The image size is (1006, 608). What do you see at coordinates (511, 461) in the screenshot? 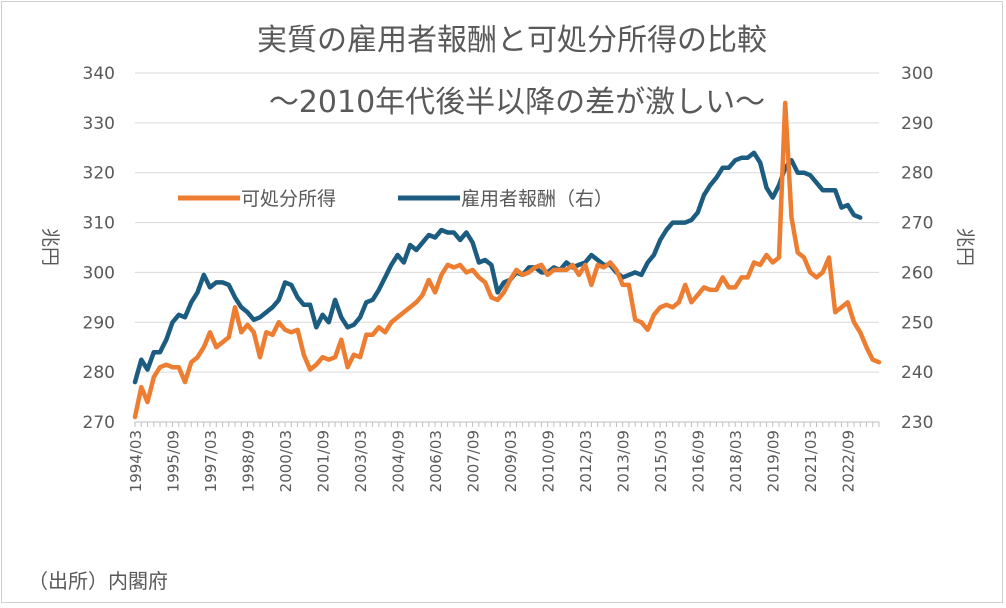
I see `x-tick-label: 2009/03` at bounding box center [511, 461].